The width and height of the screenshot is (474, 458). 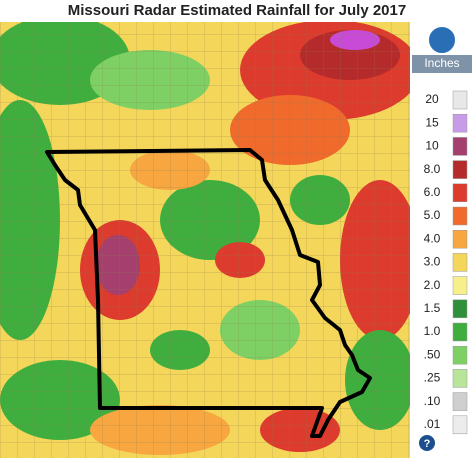 What do you see at coordinates (432, 215) in the screenshot?
I see `legend-label: 5.0` at bounding box center [432, 215].